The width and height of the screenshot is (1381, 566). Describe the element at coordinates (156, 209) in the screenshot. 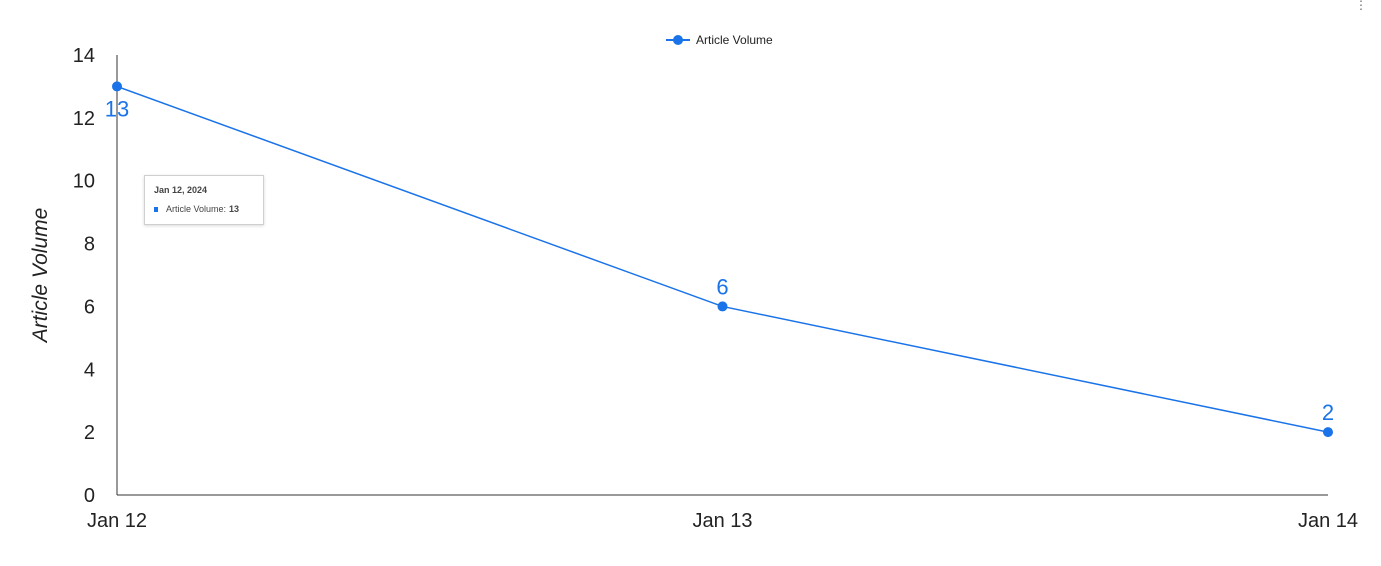

I see `tooltip-swatch` at that location.